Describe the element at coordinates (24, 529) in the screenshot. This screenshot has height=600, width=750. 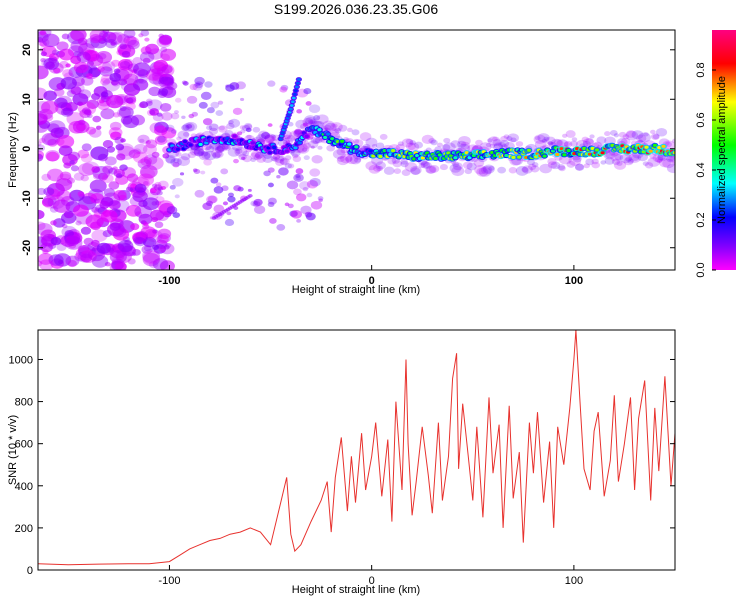
I see `y-tick-label: 200` at that location.